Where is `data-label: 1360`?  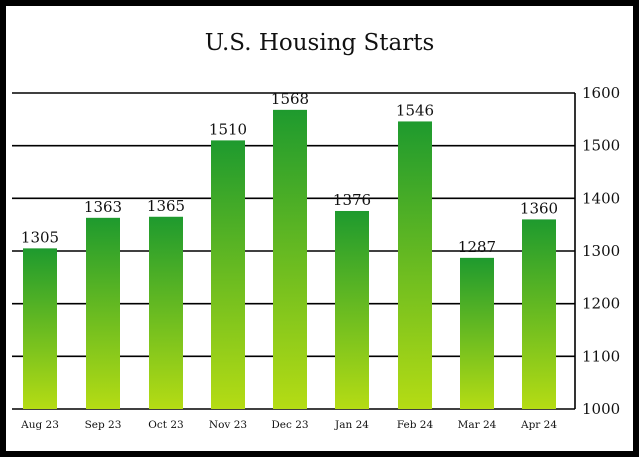
data-label: 1360 is located at coordinates (539, 208).